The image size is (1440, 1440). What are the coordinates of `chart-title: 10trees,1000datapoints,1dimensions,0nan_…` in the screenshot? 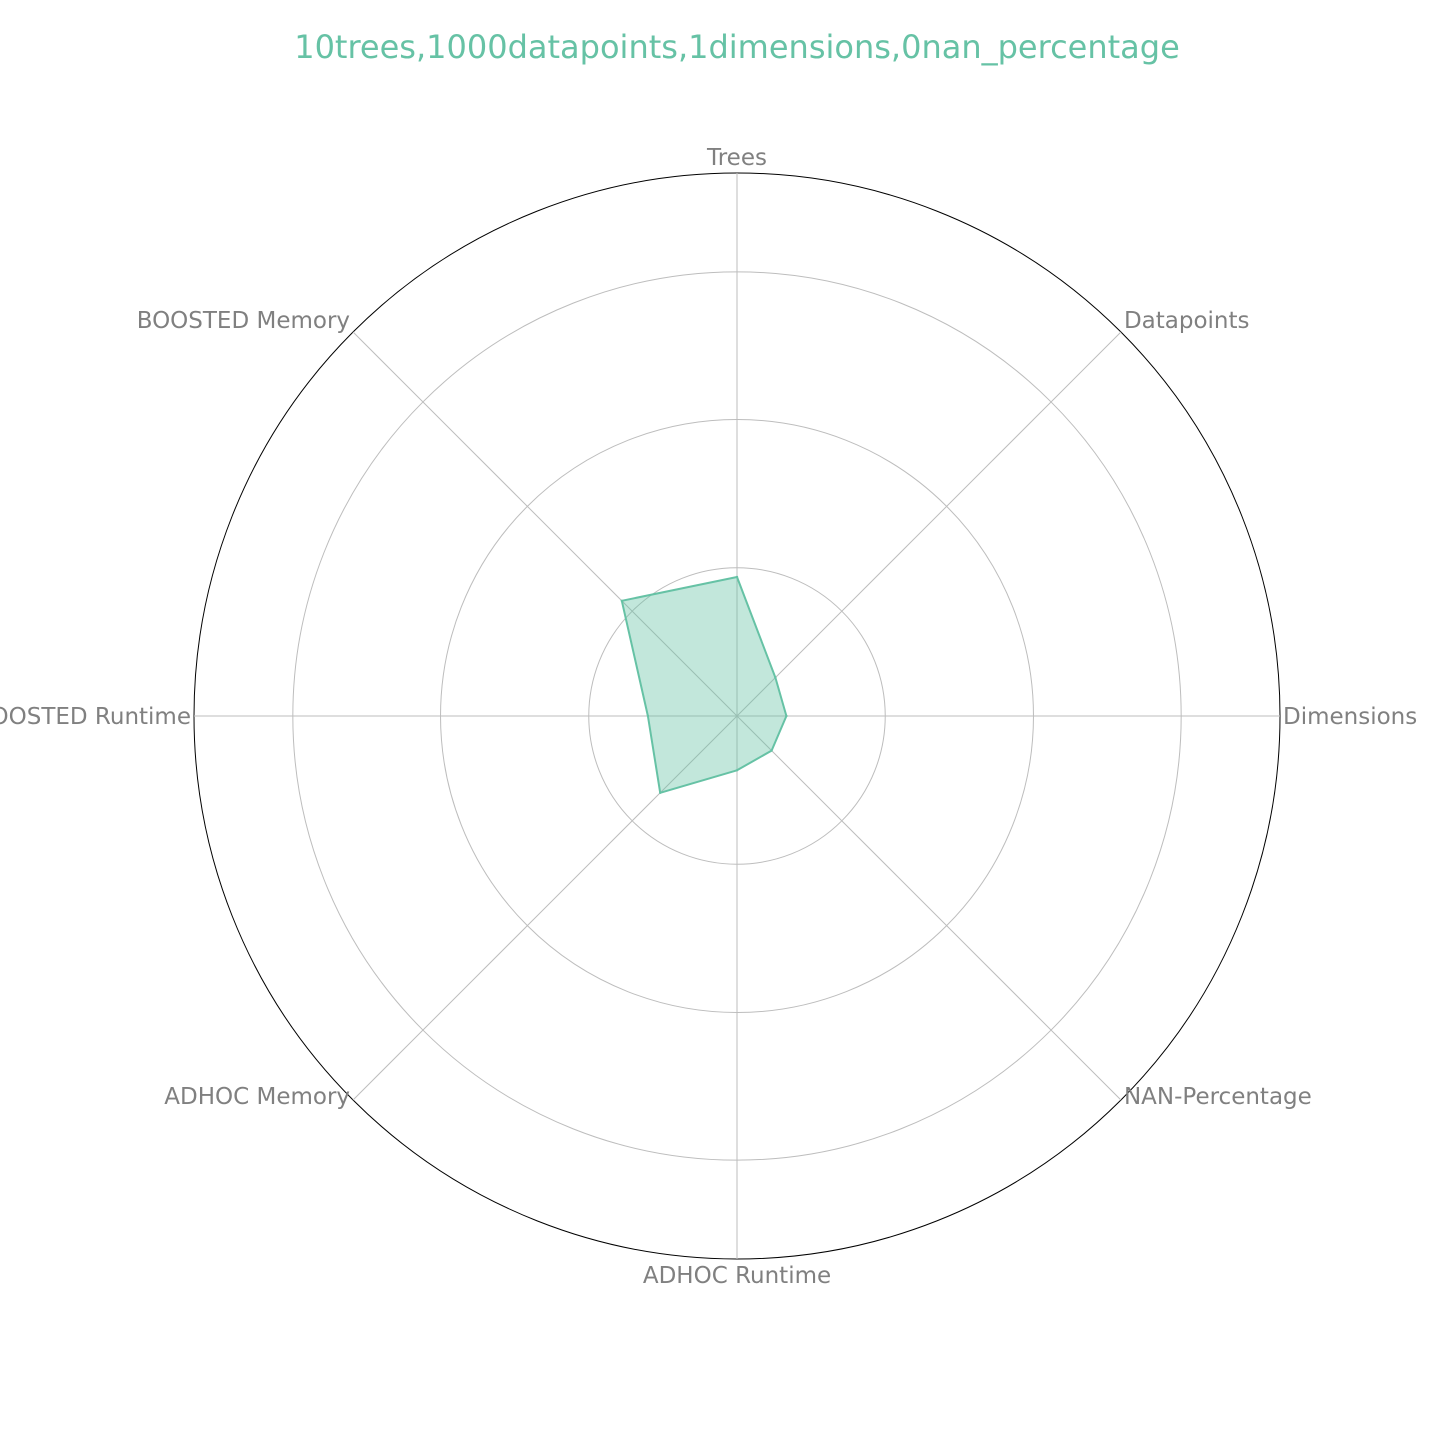 It's located at (737, 47).